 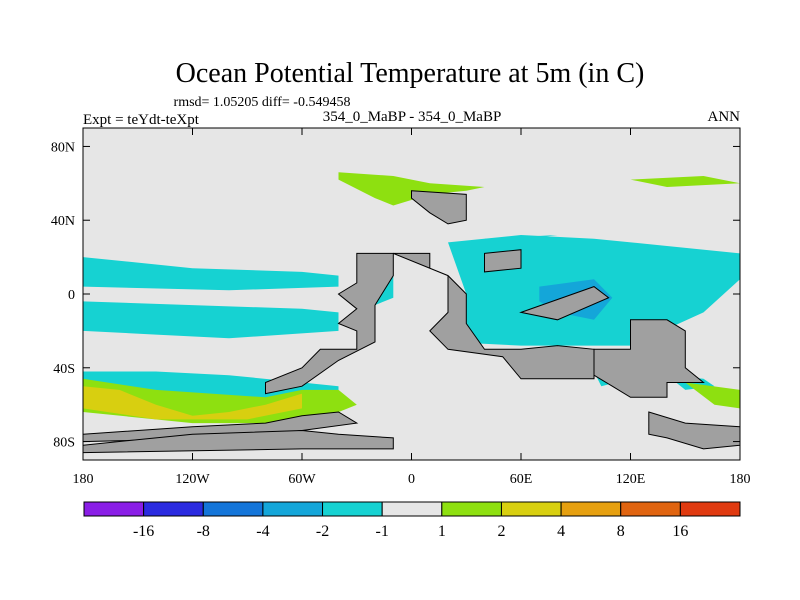 I want to click on colorbar-label: -1, so click(x=382, y=531).